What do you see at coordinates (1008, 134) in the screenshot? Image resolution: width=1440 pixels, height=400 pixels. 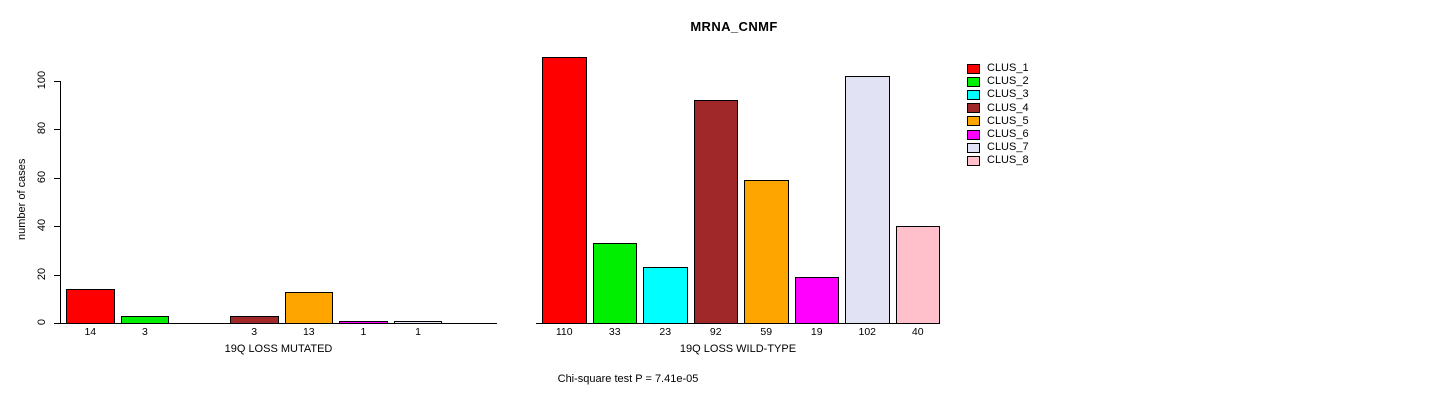 I see `legend-label: CLUS_6` at bounding box center [1008, 134].